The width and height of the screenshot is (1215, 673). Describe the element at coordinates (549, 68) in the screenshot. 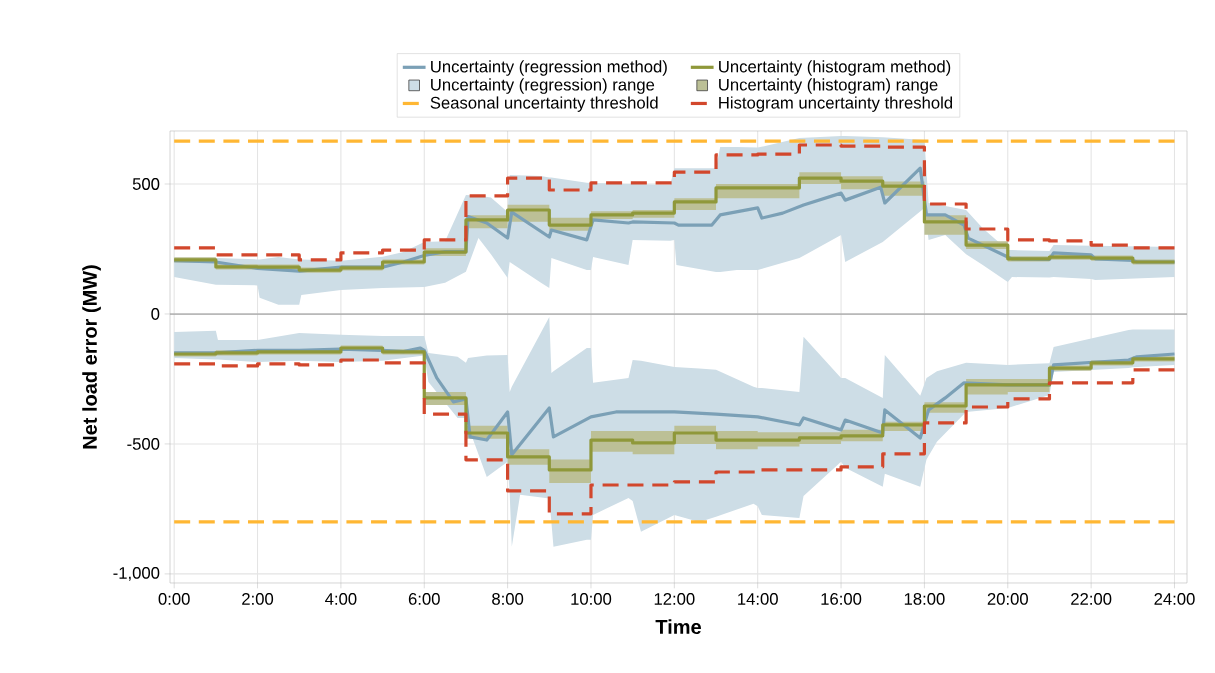

I see `legend-label: Uncertainty (regression method)` at that location.